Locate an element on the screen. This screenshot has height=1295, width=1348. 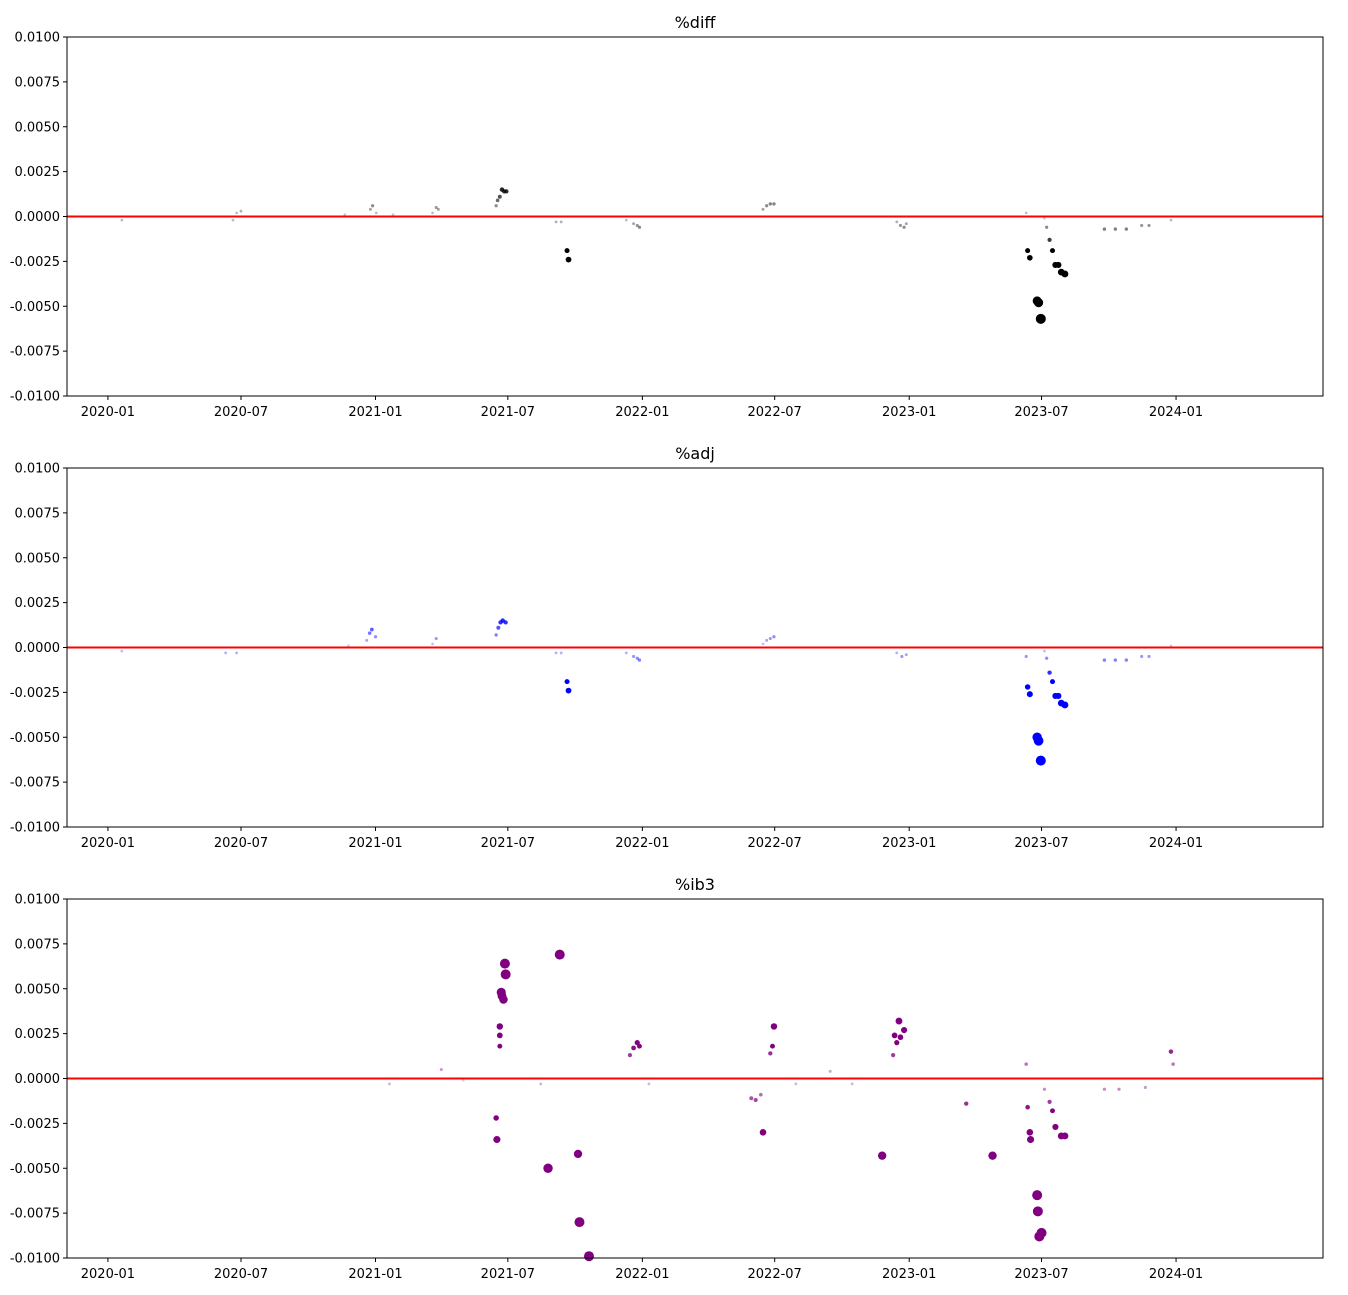
x-tick-label: 2022-01 is located at coordinates (642, 412).